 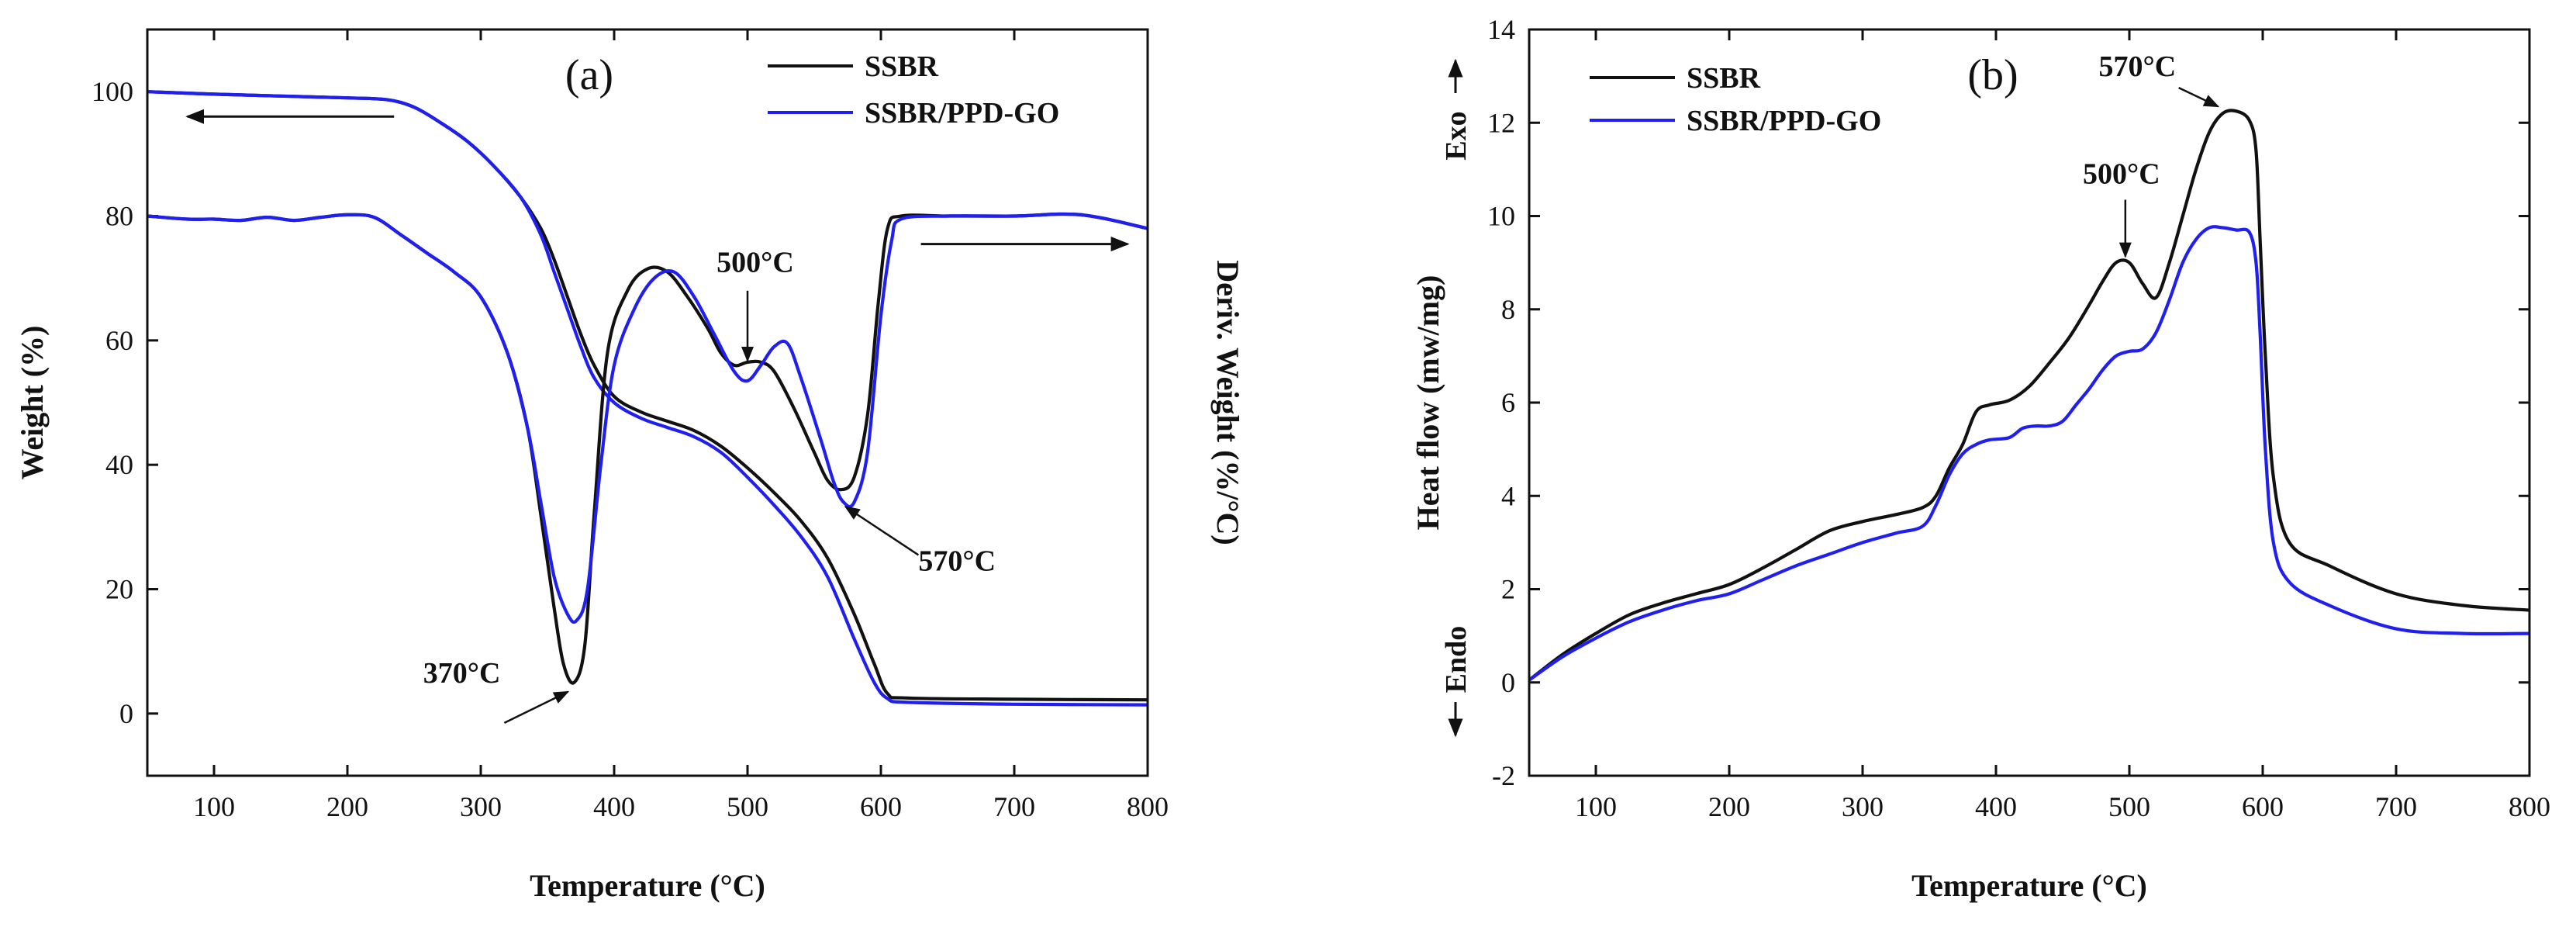 What do you see at coordinates (112, 91) in the screenshot?
I see `y-tick-label-a: 100` at bounding box center [112, 91].